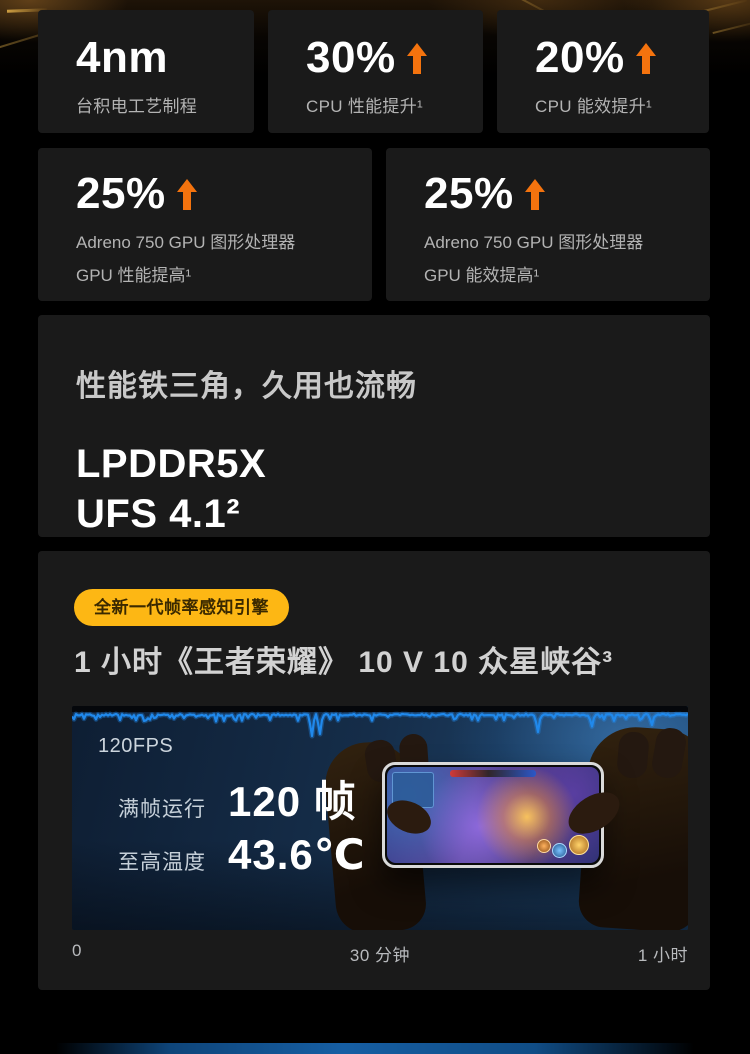 This screenshot has width=750, height=1054. Describe the element at coordinates (77, 950) in the screenshot. I see `x-tick-start: 0` at that location.